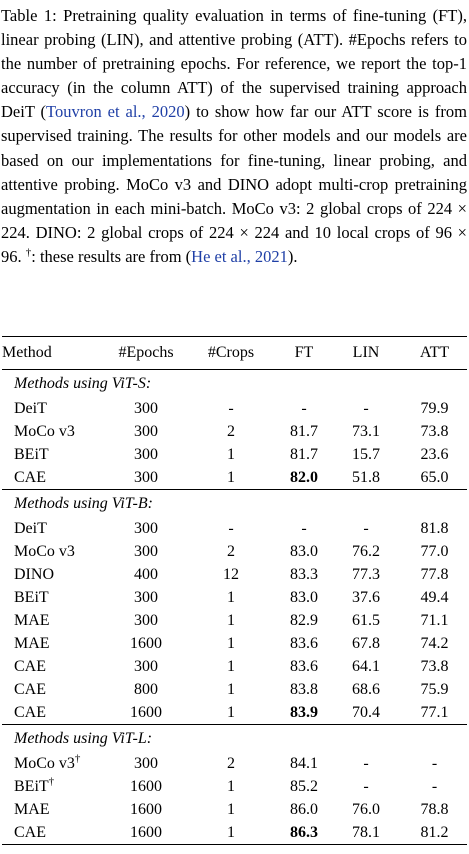 The width and height of the screenshot is (469, 854). Describe the element at coordinates (304, 809) in the screenshot. I see `cell-ft: 86.0` at that location.